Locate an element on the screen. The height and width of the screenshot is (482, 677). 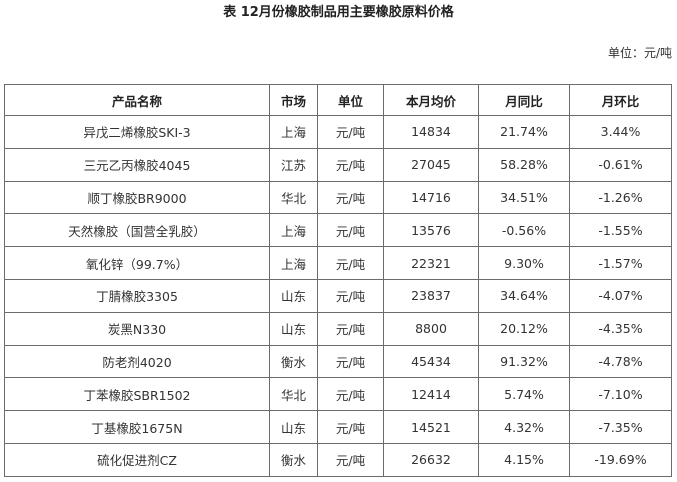
table-row: 丁苯橡胶SBR1502 华北 元/吨 12414 5.74% -7.10% is located at coordinates (338, 394).